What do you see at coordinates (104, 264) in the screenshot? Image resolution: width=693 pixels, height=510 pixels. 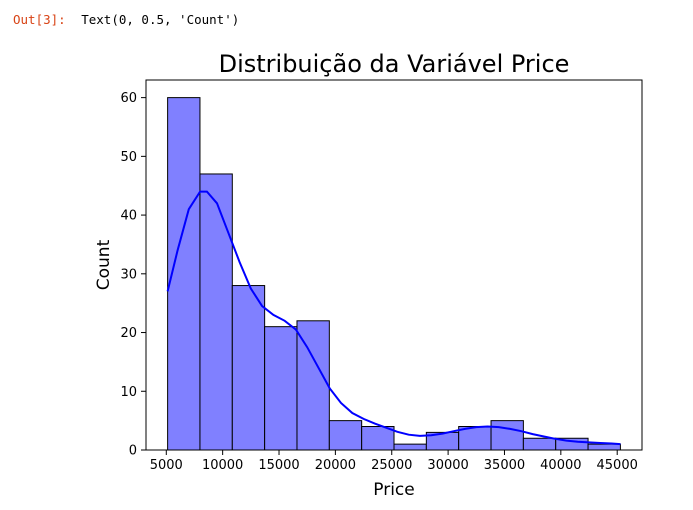 I see `y-axis-label: Count` at bounding box center [104, 264].